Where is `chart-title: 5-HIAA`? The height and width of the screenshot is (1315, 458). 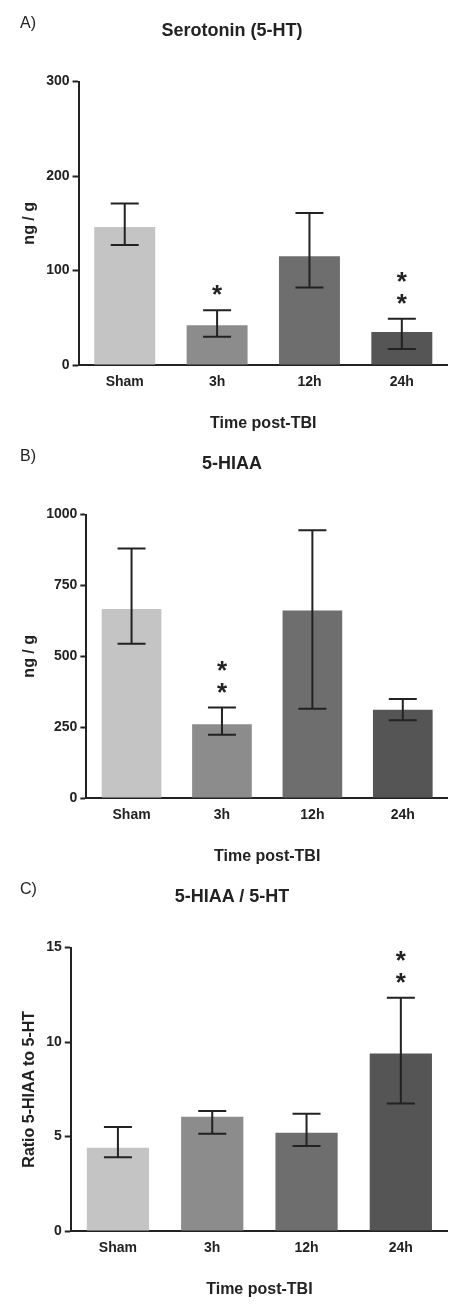 chart-title: 5-HIAA is located at coordinates (232, 462).